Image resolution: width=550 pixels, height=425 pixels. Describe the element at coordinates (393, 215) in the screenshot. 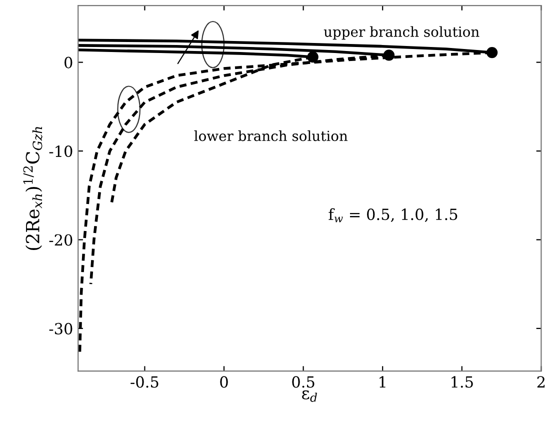

I see `annotation: f$_{w}$ = 0.5, 1.0, 1.5` at that location.